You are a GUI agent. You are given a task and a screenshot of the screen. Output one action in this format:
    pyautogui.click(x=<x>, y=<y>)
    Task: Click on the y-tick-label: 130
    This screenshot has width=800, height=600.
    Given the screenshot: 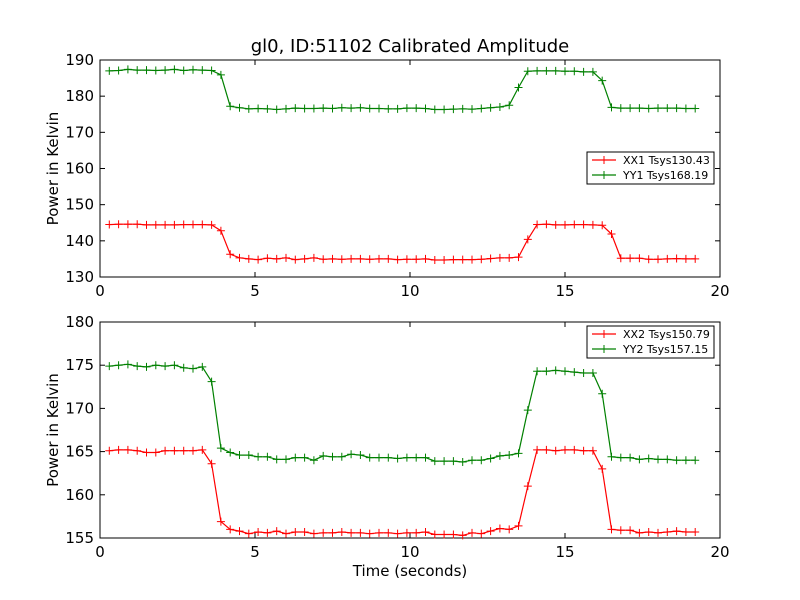 What is the action you would take?
    pyautogui.click(x=79, y=277)
    